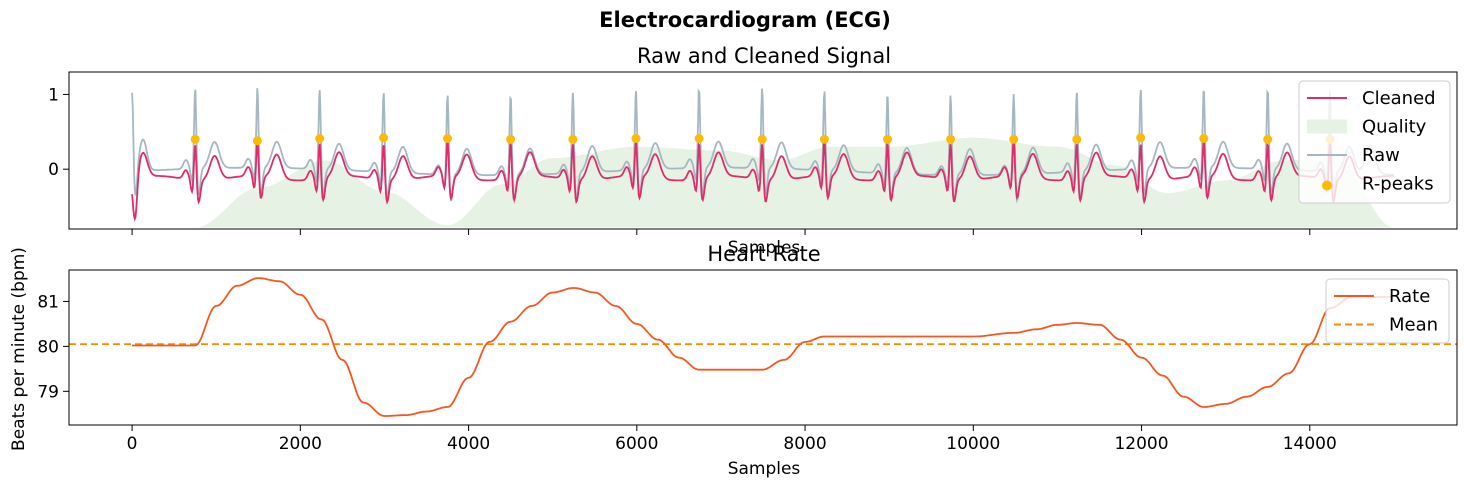 Image resolution: width=1468 pixels, height=489 pixels. What do you see at coordinates (53, 95) in the screenshot?
I see `y-tick-label: 1` at bounding box center [53, 95].